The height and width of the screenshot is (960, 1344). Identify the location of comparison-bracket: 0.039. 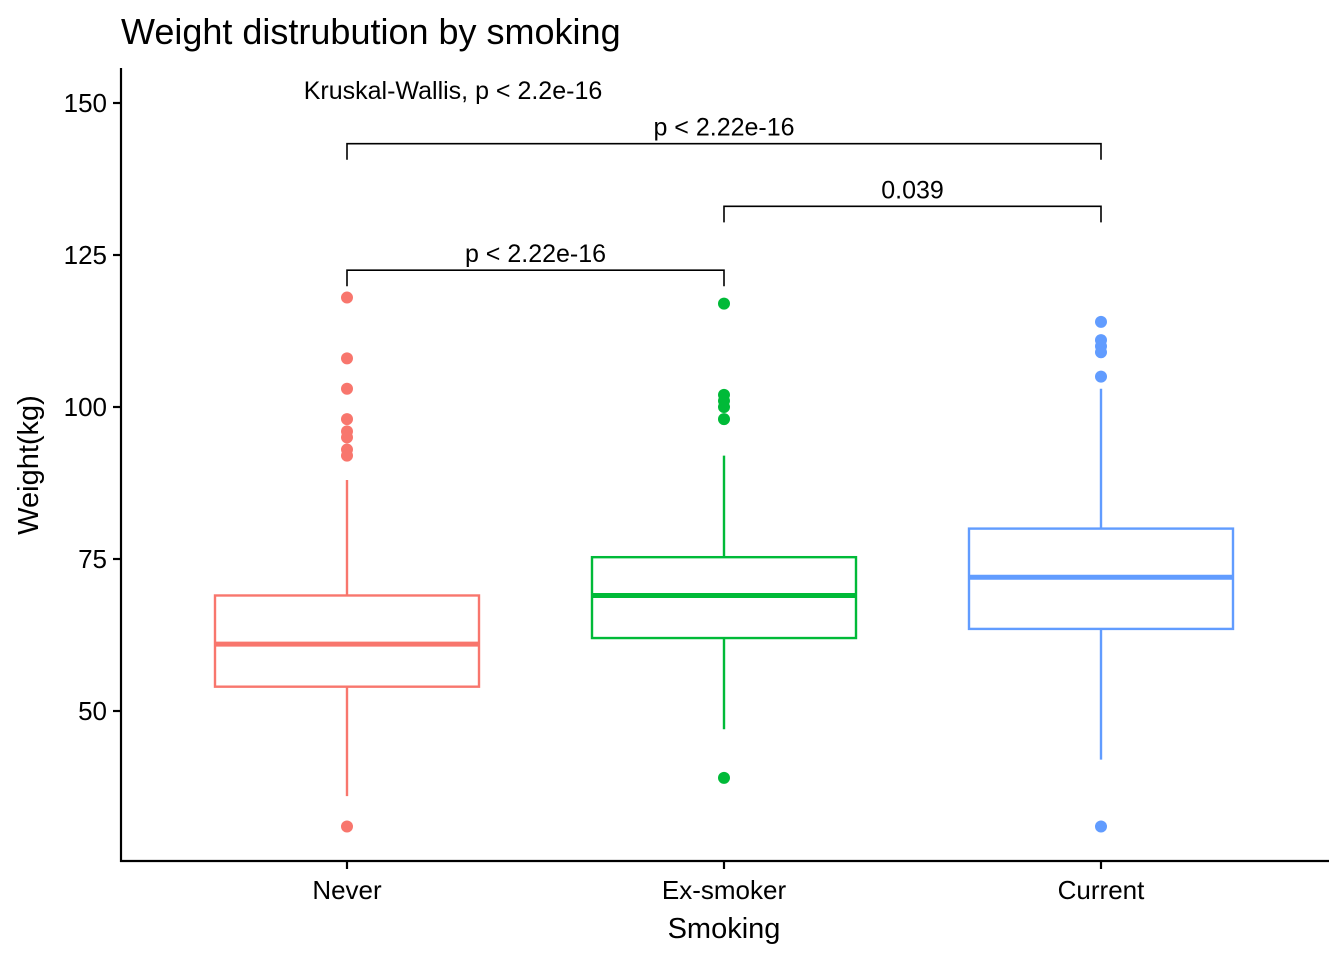
(912, 199).